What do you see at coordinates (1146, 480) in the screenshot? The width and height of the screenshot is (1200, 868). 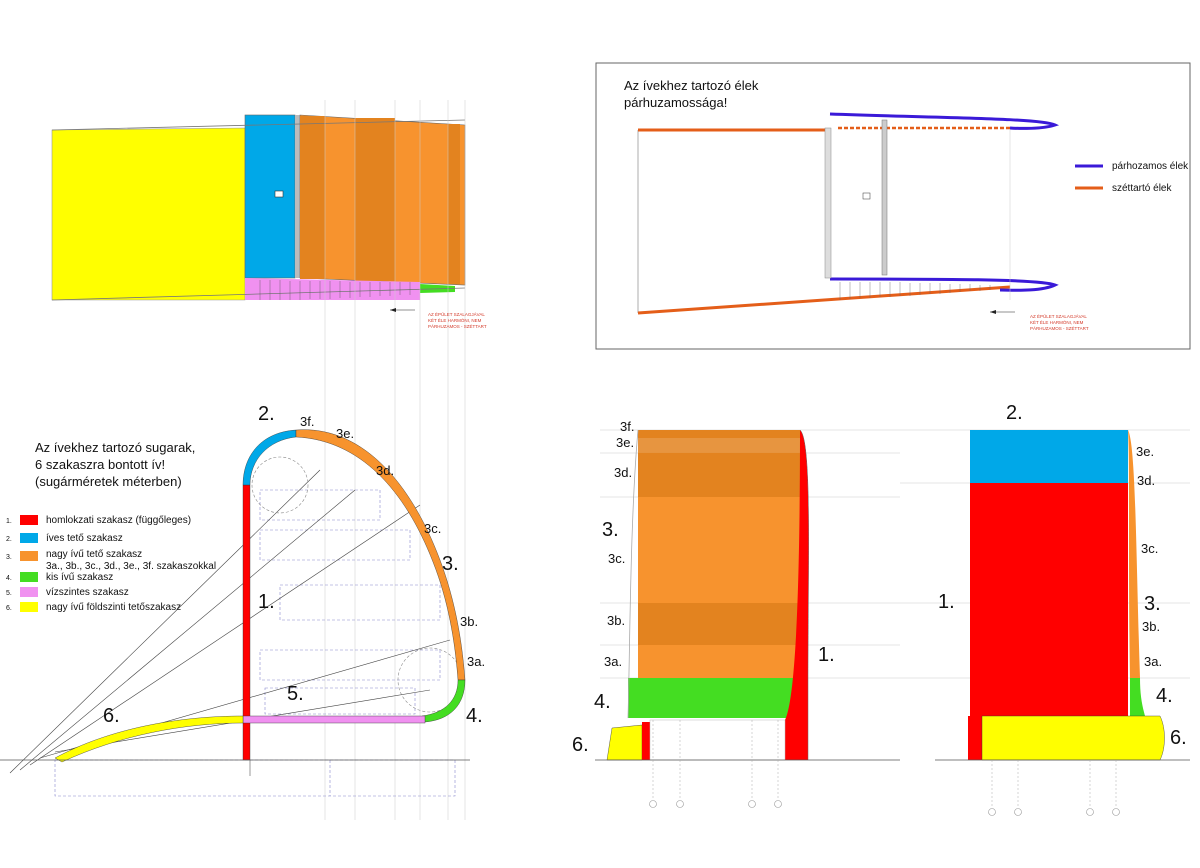 I see `elev-right-label-3d: 3d.` at bounding box center [1146, 480].